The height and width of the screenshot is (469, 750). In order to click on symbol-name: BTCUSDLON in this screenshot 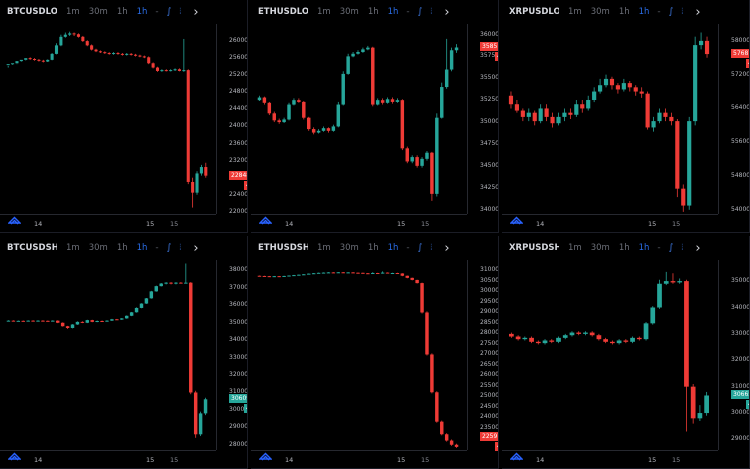, I will do `click(32, 12)`.